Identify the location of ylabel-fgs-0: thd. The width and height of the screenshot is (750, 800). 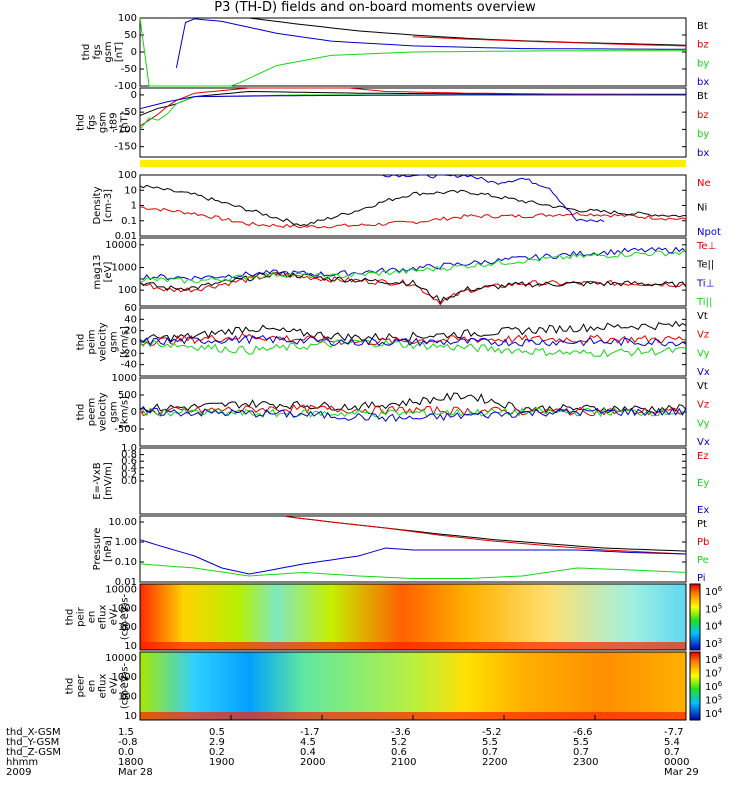
(86, 52).